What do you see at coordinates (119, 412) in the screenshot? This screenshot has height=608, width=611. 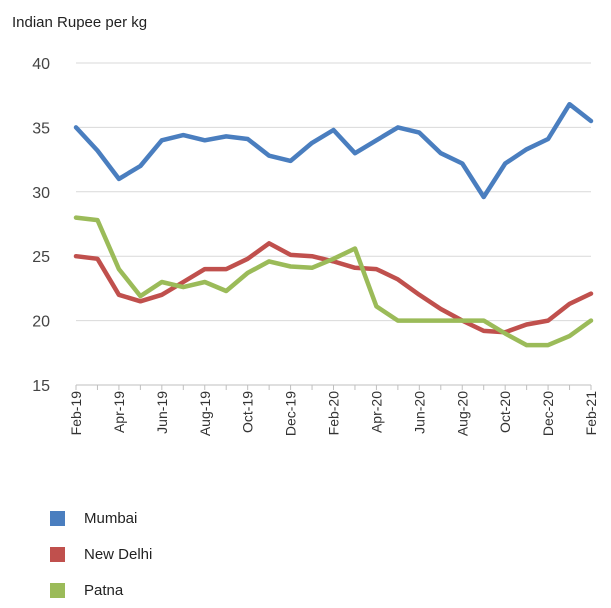 I see `x-tick-label: Apr-19` at bounding box center [119, 412].